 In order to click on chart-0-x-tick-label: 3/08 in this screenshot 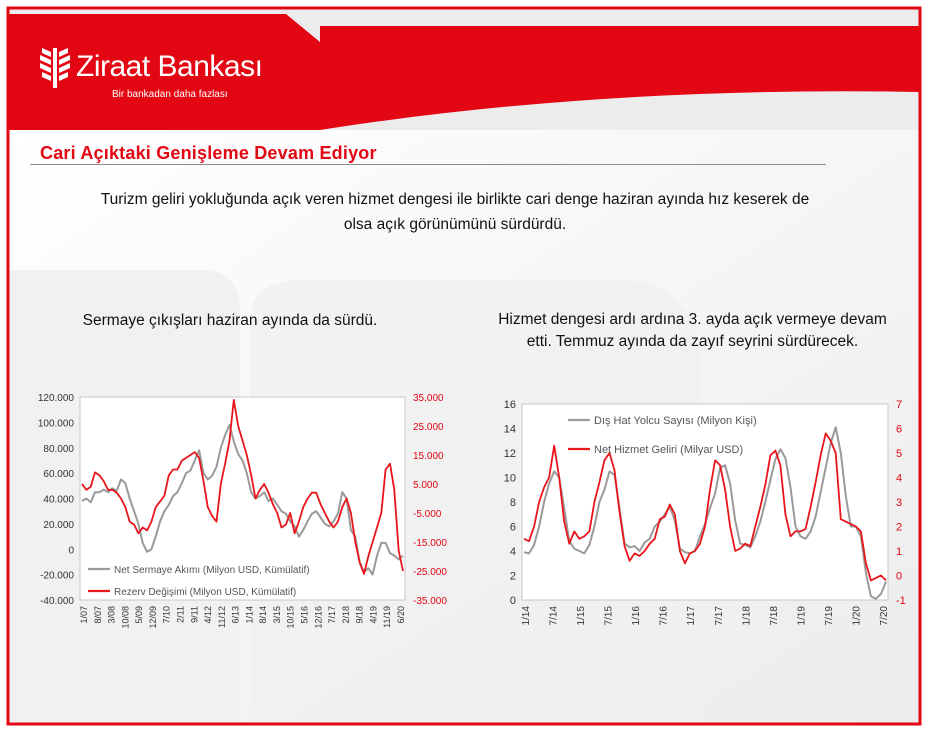, I will do `click(112, 615)`.